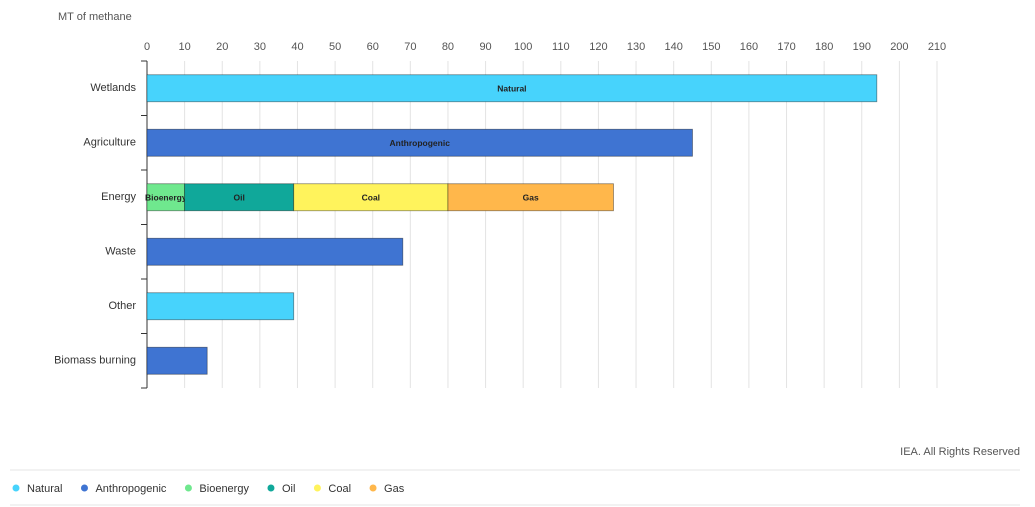 This screenshot has width=1035, height=507. I want to click on legend-label: Coal, so click(339, 489).